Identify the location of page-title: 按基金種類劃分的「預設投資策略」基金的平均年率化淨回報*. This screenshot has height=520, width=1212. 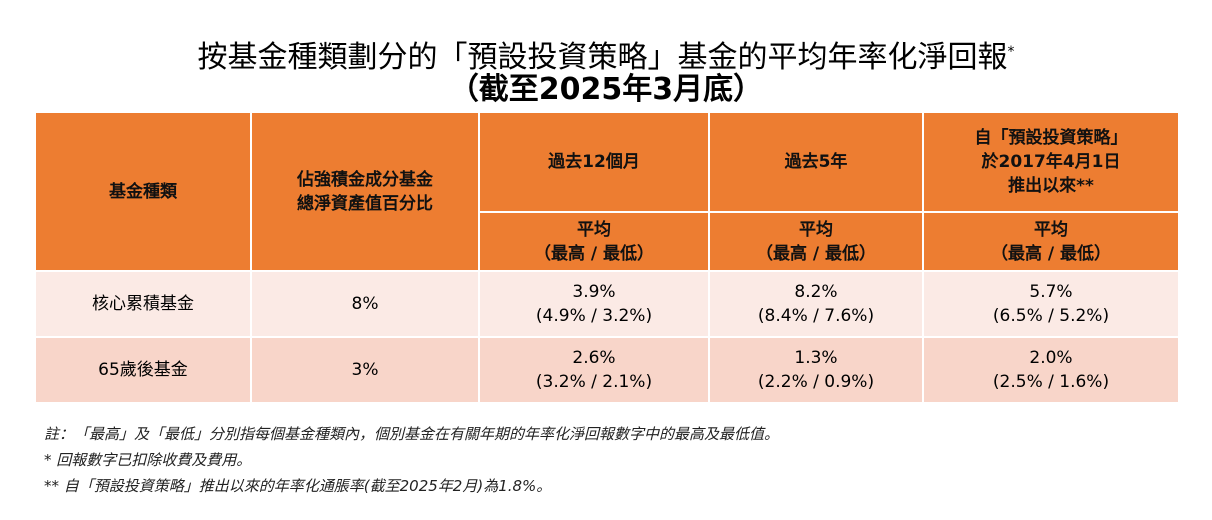
(606, 55).